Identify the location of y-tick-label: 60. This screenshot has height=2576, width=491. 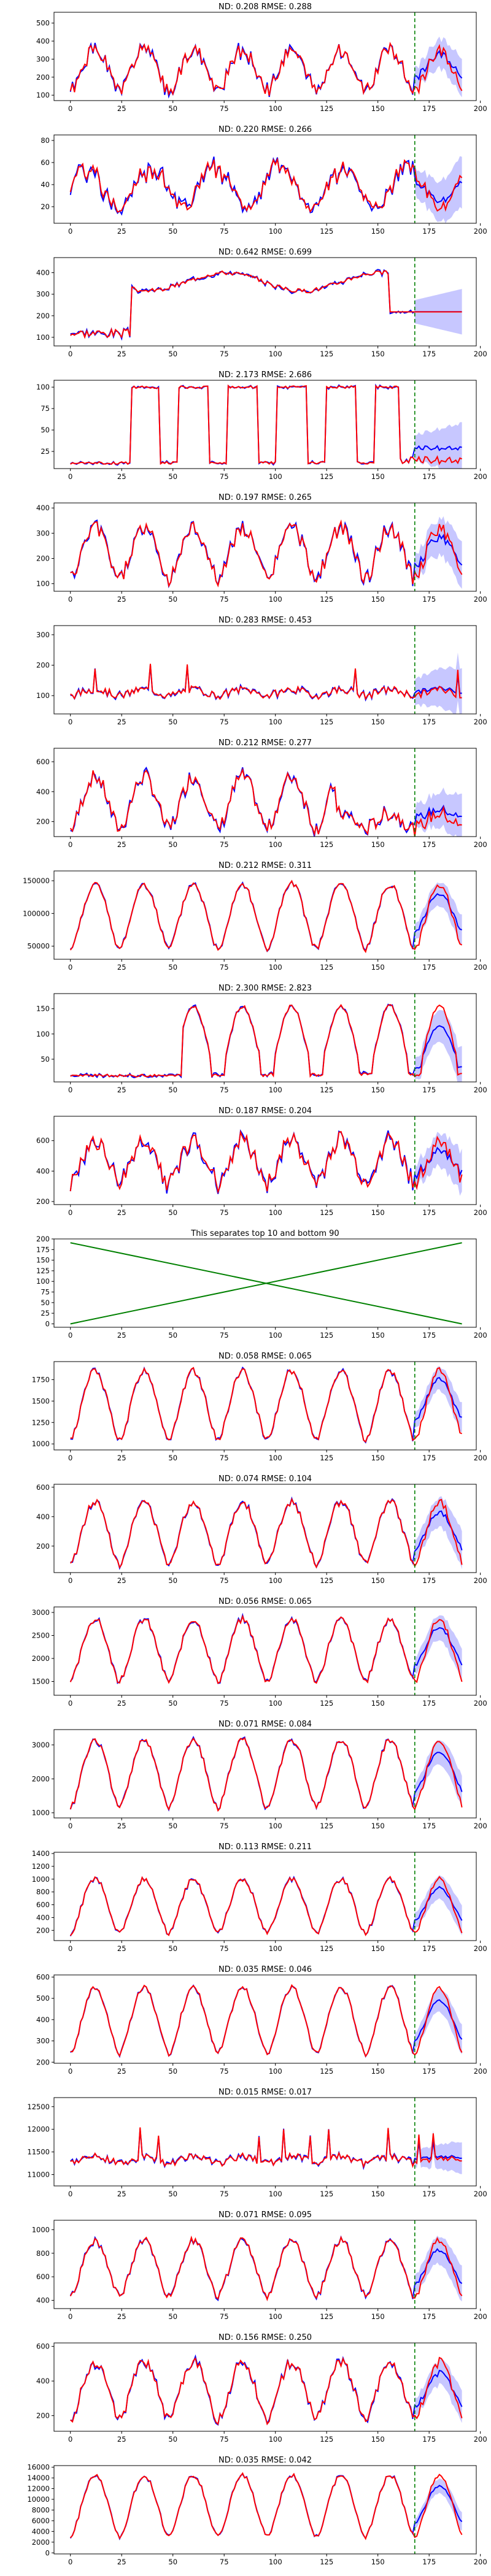
(45, 162).